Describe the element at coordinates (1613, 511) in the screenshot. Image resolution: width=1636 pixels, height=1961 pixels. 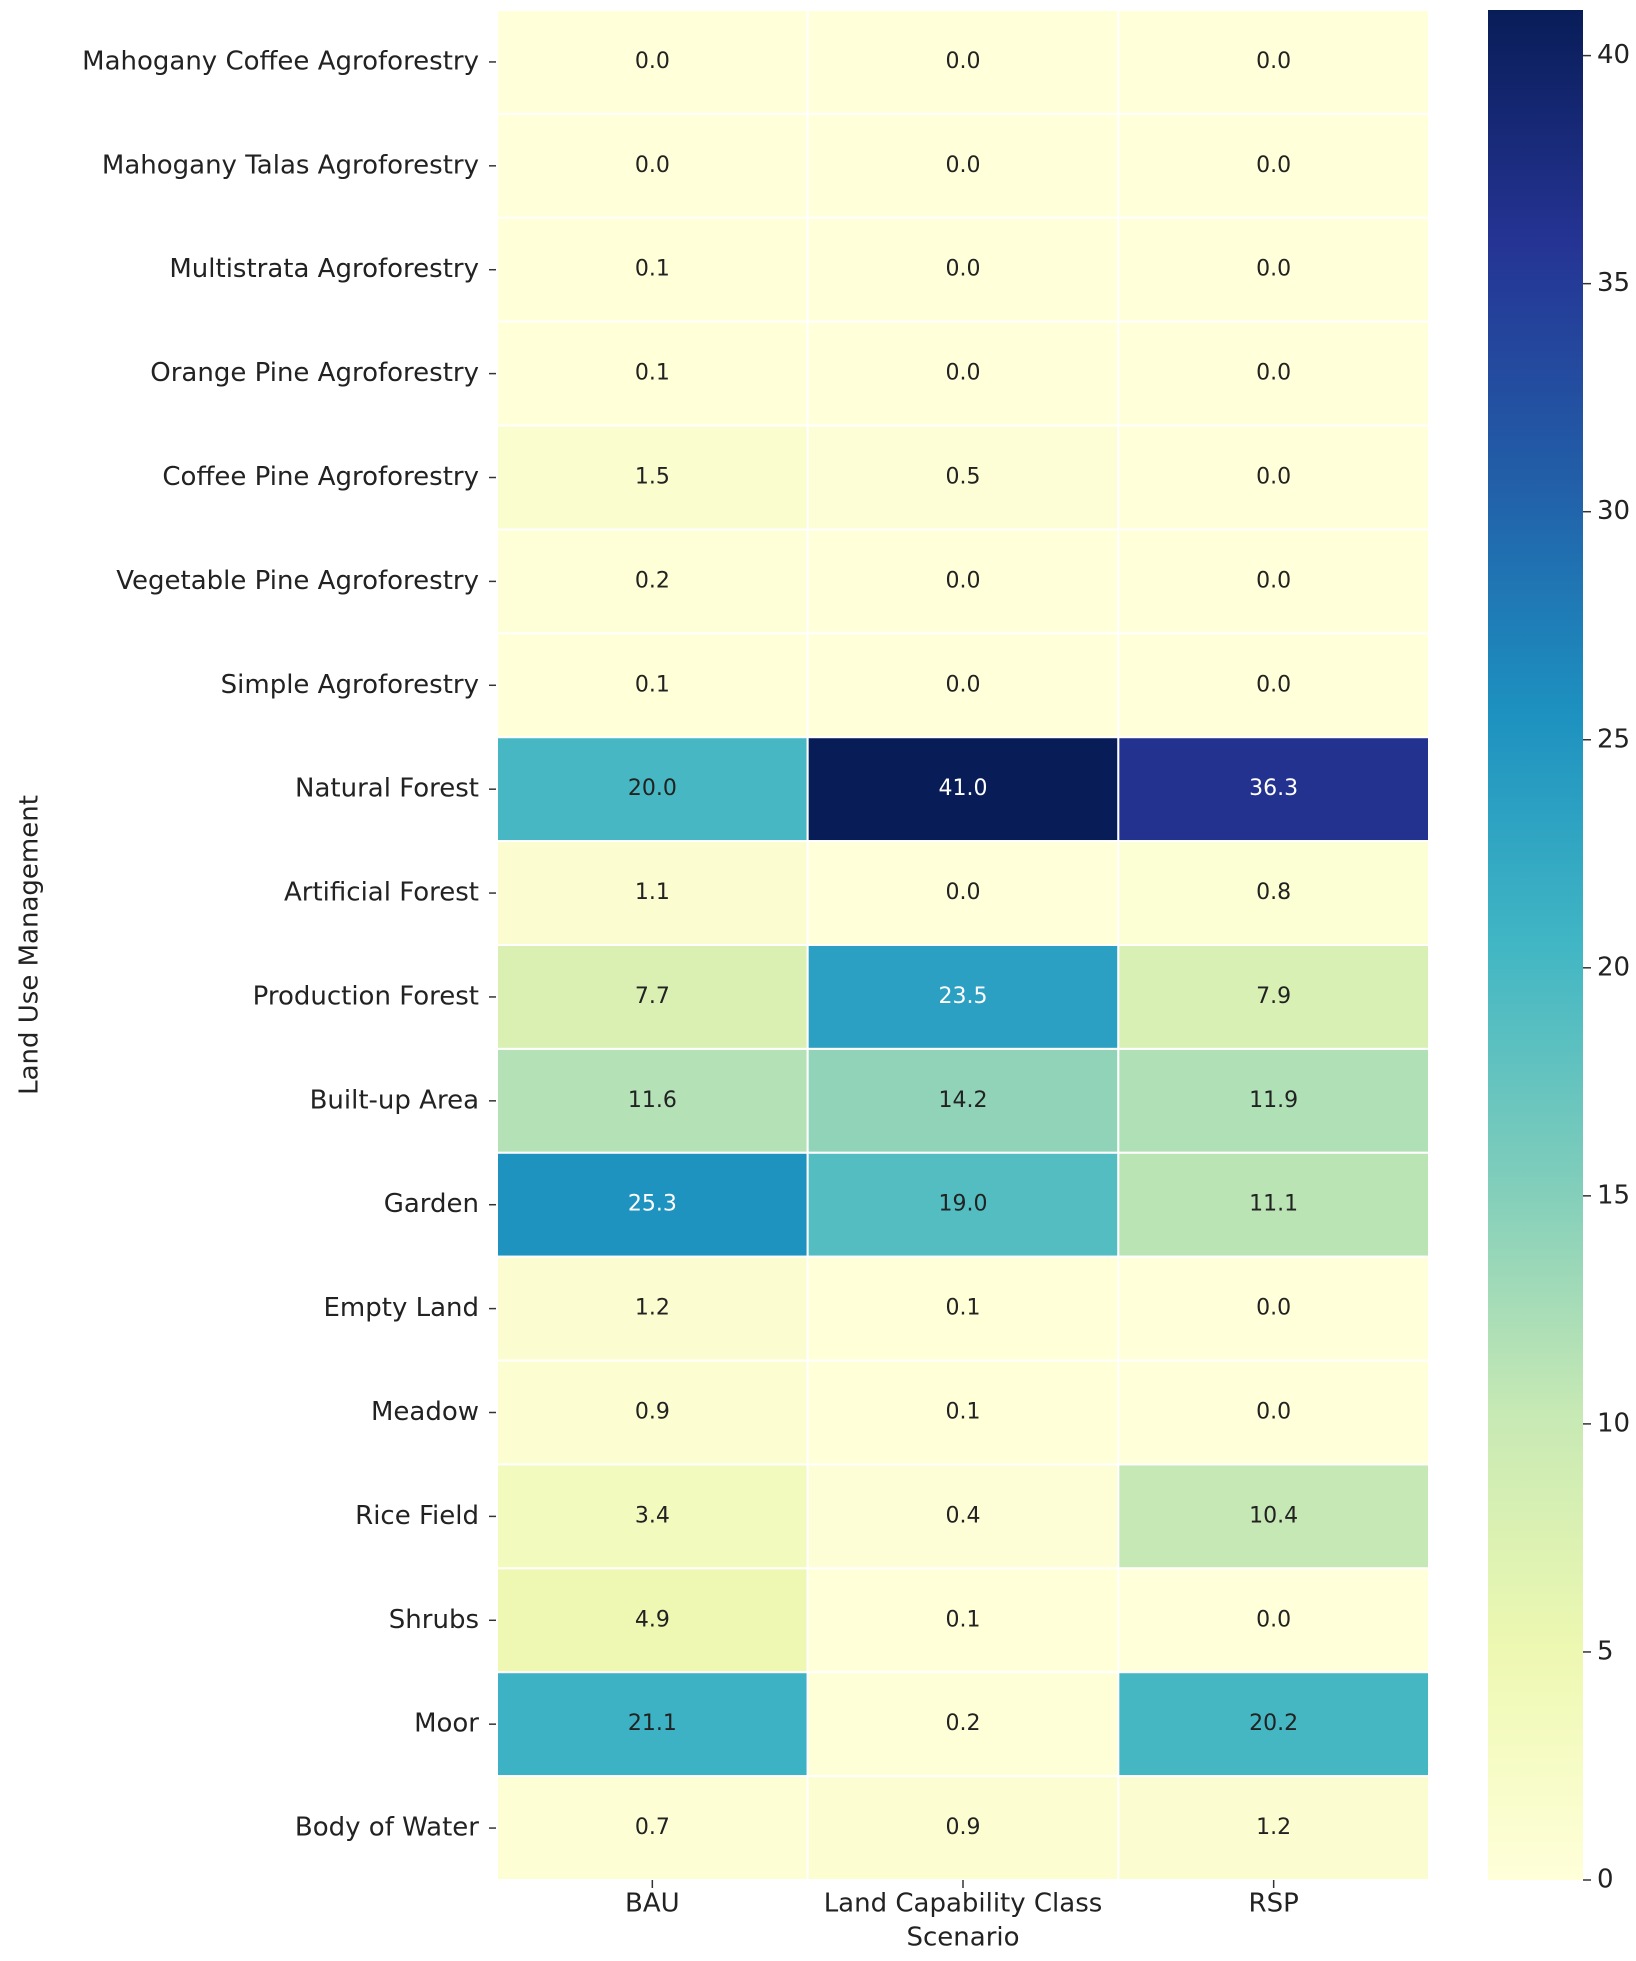
I see `colorbar-tick-label: 30` at that location.